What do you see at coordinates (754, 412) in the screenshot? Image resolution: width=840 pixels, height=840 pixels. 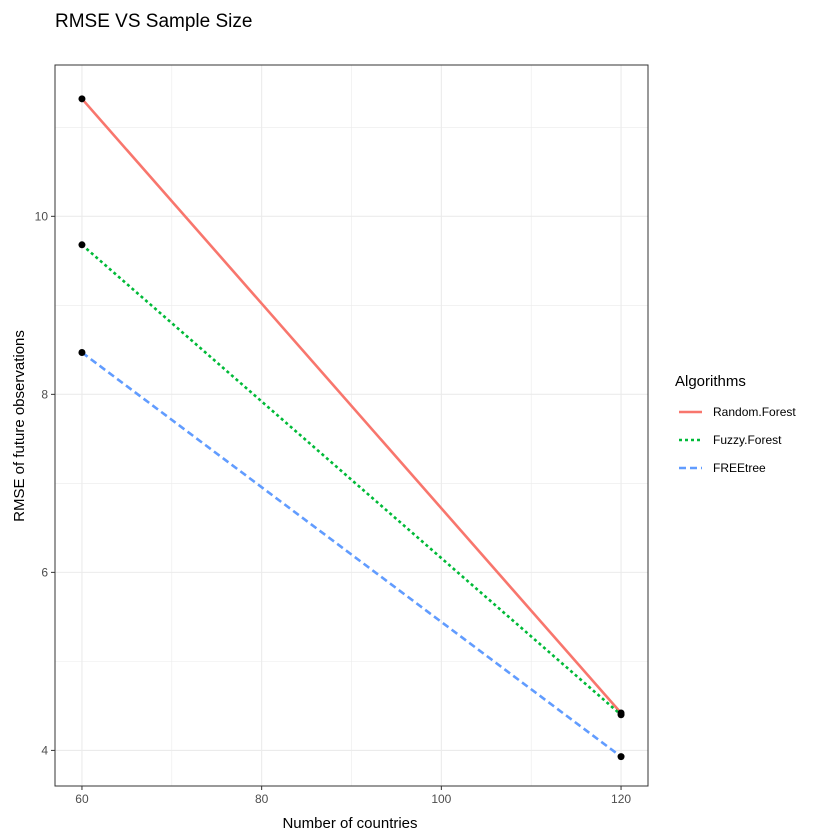 I see `legend-label: Random.Forest` at bounding box center [754, 412].